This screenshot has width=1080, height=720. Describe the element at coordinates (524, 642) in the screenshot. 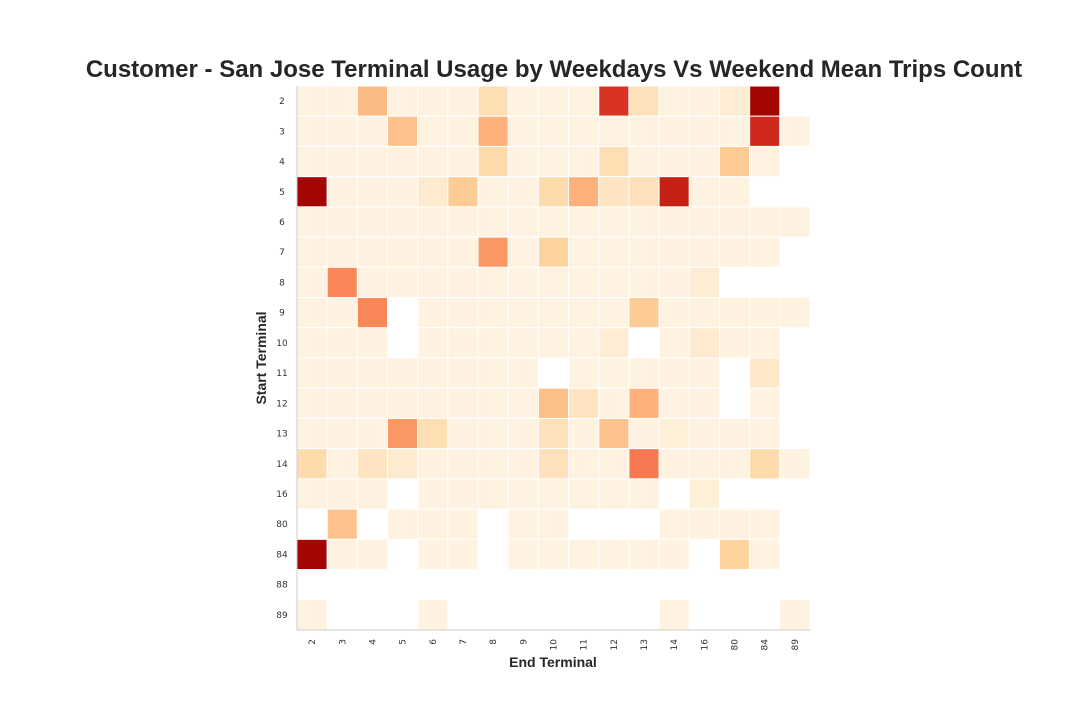

I see `x-tick-label: 9` at that location.